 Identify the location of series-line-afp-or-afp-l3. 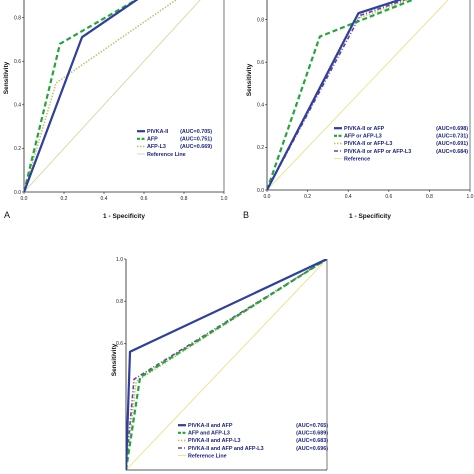
(341, 95).